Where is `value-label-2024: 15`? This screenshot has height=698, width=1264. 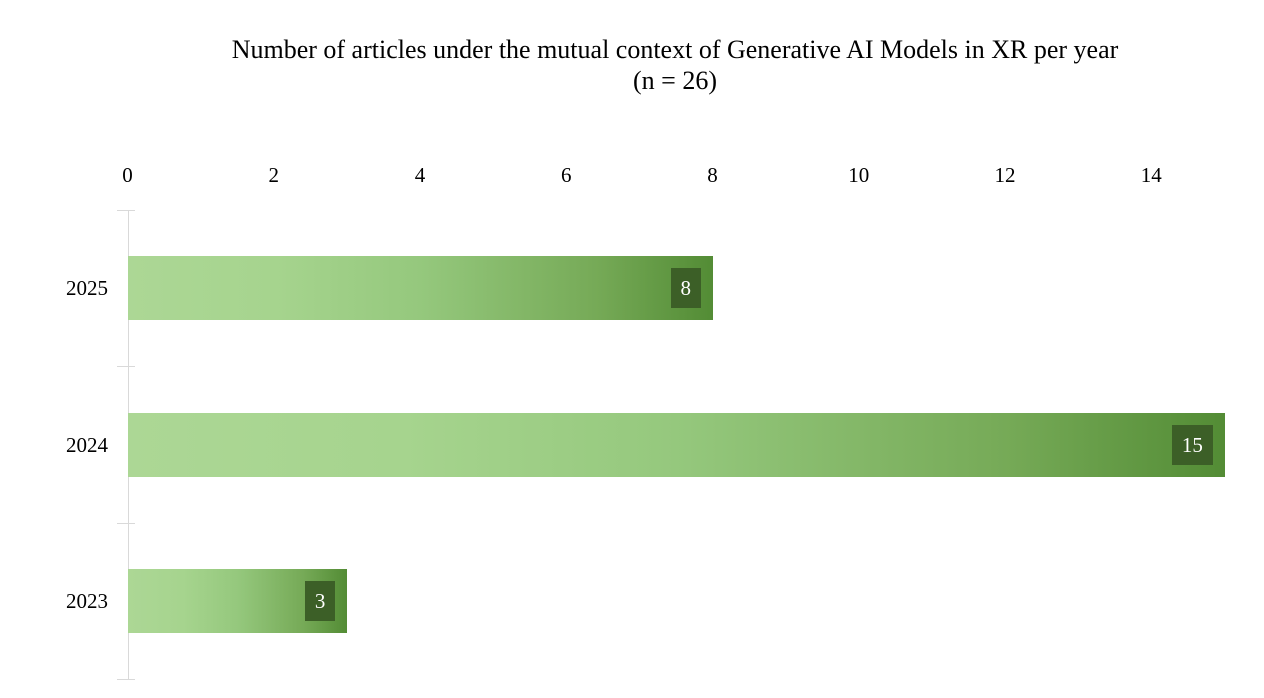
value-label-2024: 15 is located at coordinates (1192, 444).